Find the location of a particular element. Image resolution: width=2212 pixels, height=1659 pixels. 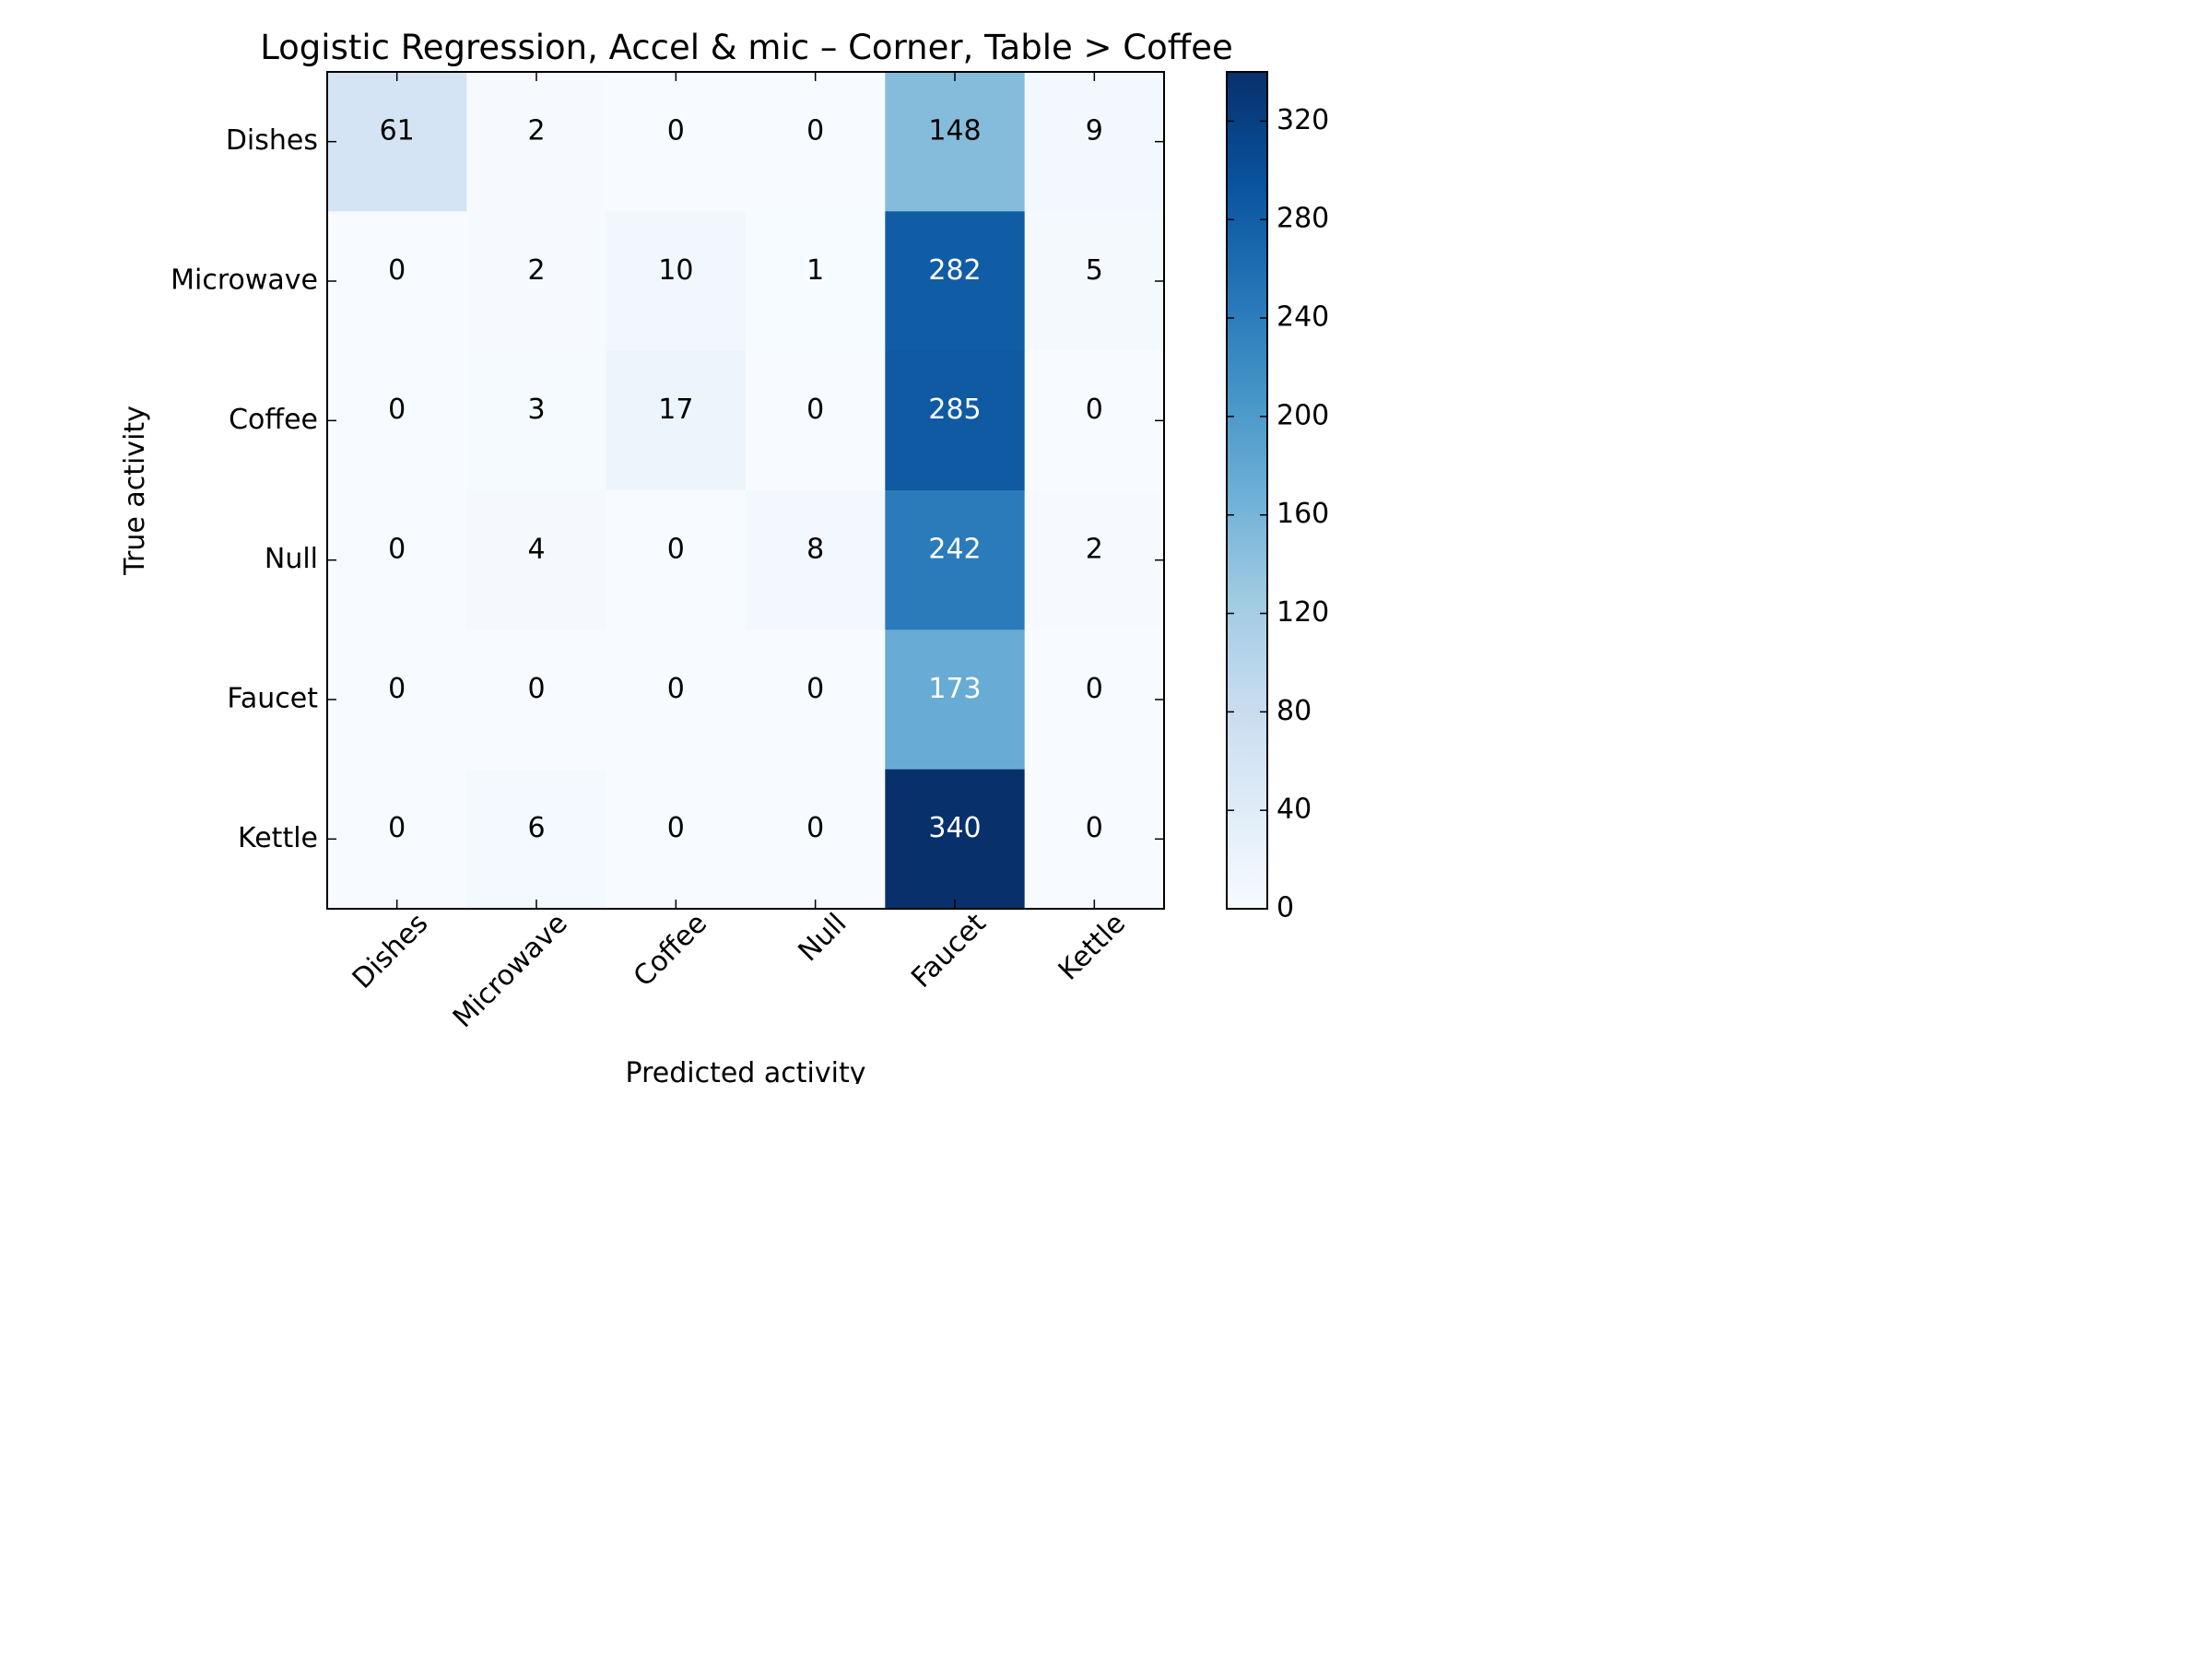

cell-value-label: 6 is located at coordinates (536, 828).